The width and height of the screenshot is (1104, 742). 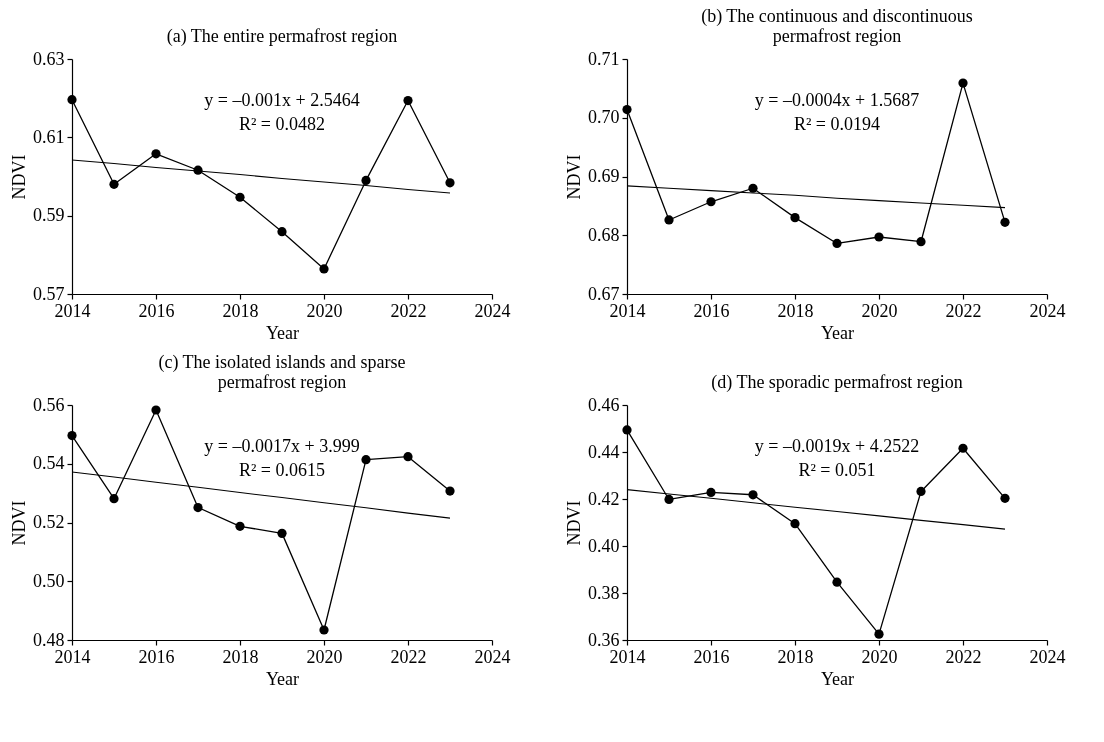 I want to click on chart-title: (b) The continuous and discontinuous permafrost region, so click(x=837, y=26).